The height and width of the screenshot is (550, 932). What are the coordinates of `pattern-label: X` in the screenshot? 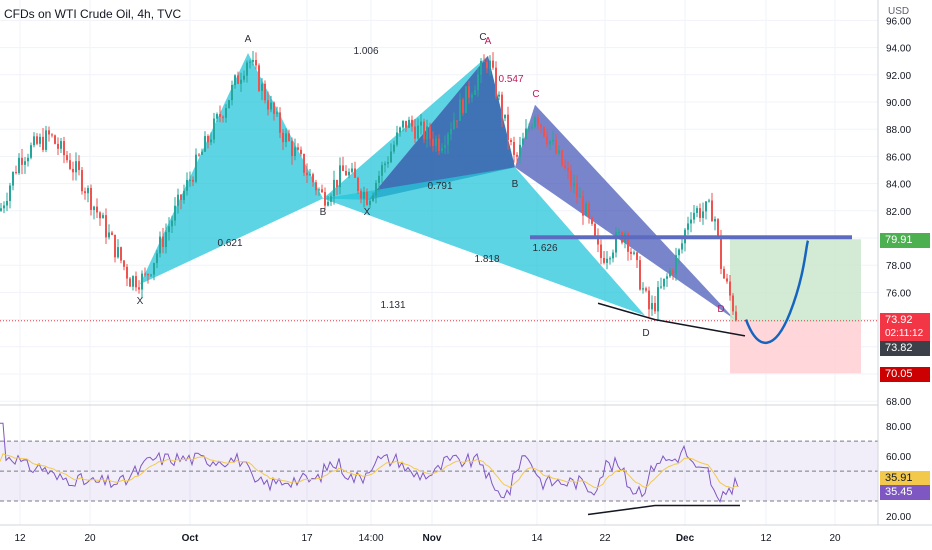 It's located at (140, 301).